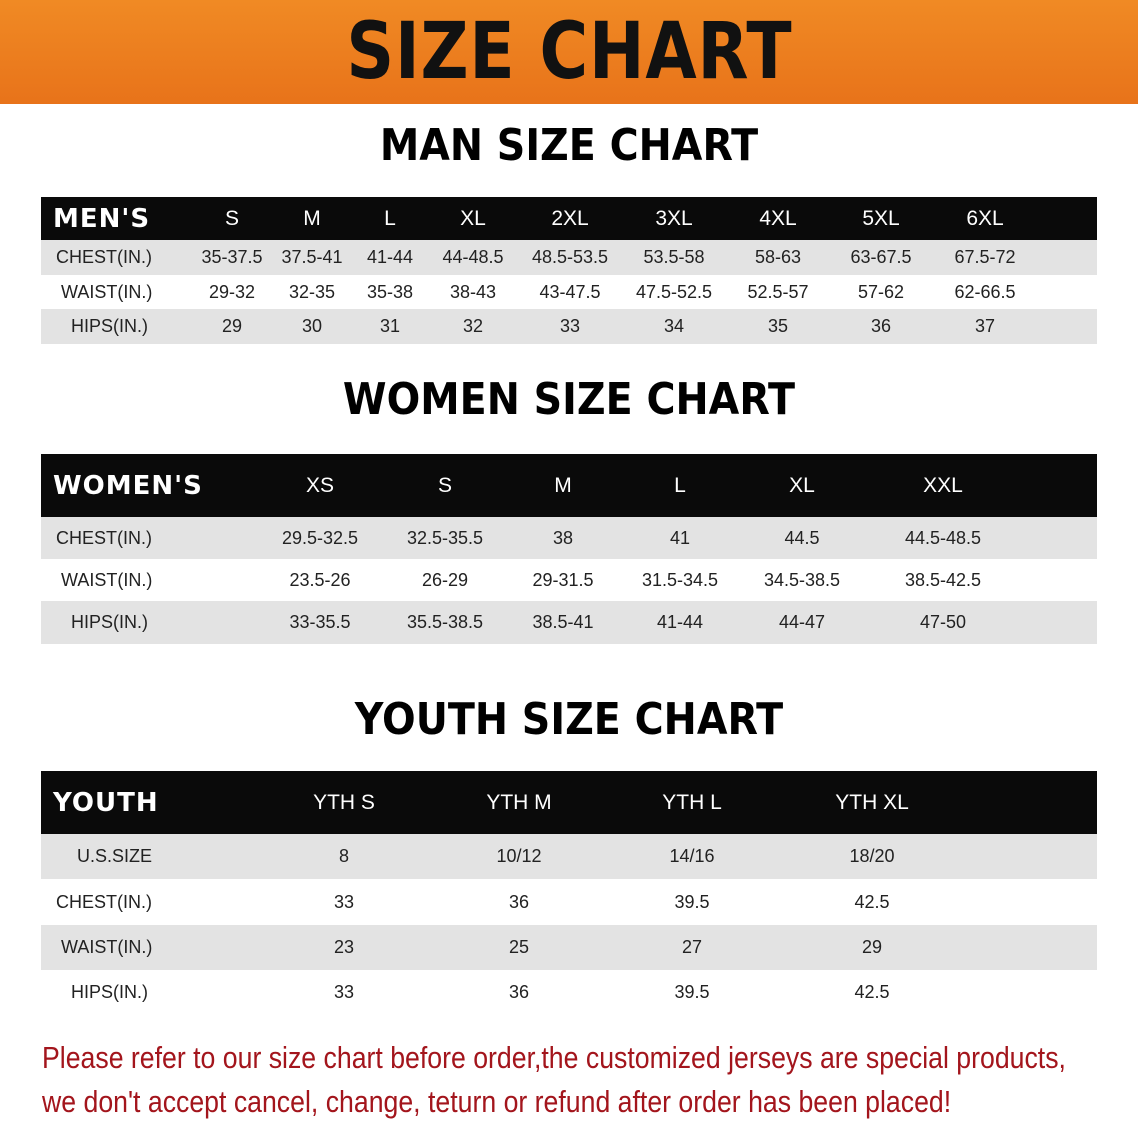 This screenshot has width=1138, height=1132. What do you see at coordinates (881, 218) in the screenshot?
I see `size-header: 5XL` at bounding box center [881, 218].